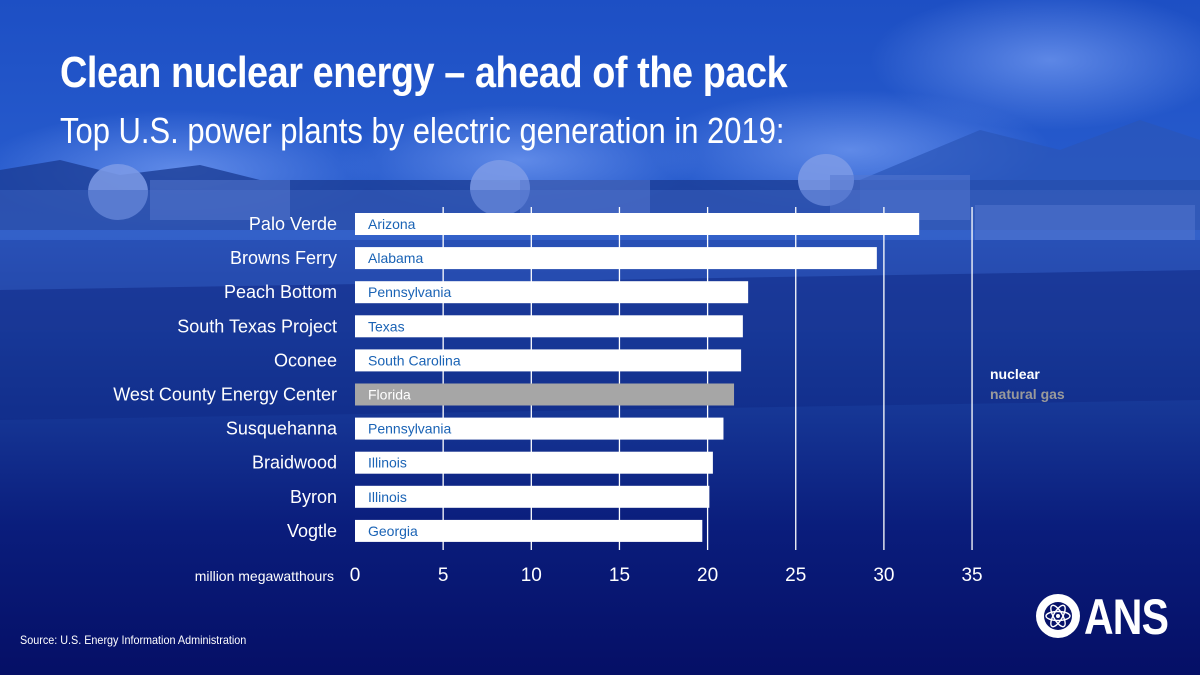 The width and height of the screenshot is (1200, 675). What do you see at coordinates (971, 575) in the screenshot?
I see `x-tick-label: 35` at bounding box center [971, 575].